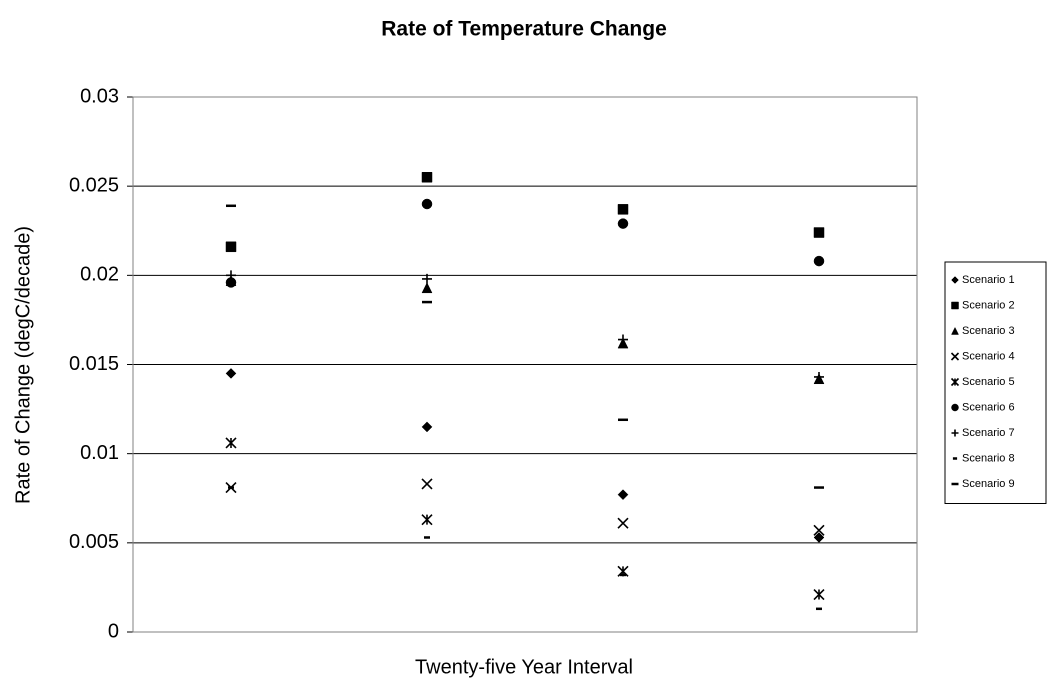  I want to click on y-tick-label: 0.025, so click(94, 185).